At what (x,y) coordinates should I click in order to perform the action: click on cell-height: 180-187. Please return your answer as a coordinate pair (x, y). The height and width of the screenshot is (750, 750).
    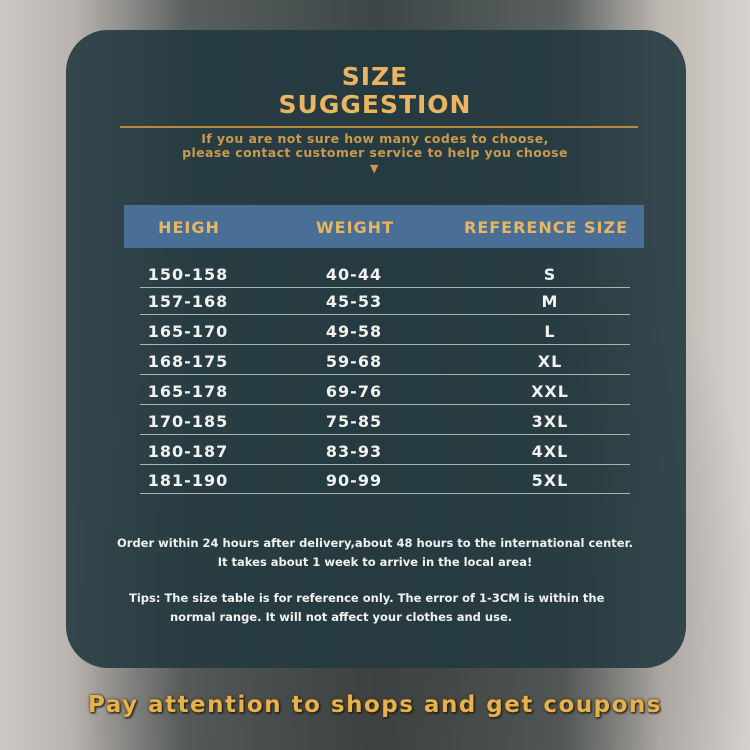
    Looking at the image, I should click on (188, 451).